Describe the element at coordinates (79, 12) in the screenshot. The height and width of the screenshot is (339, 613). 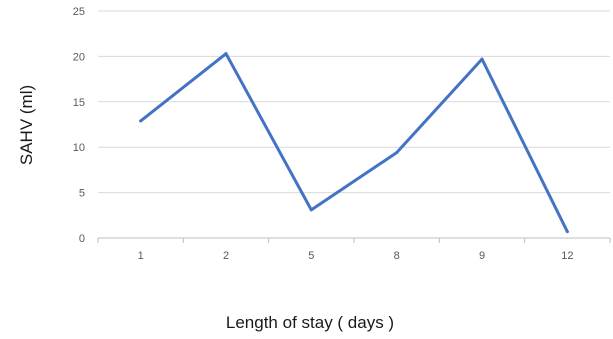
I see `y-tick-label: 25` at that location.